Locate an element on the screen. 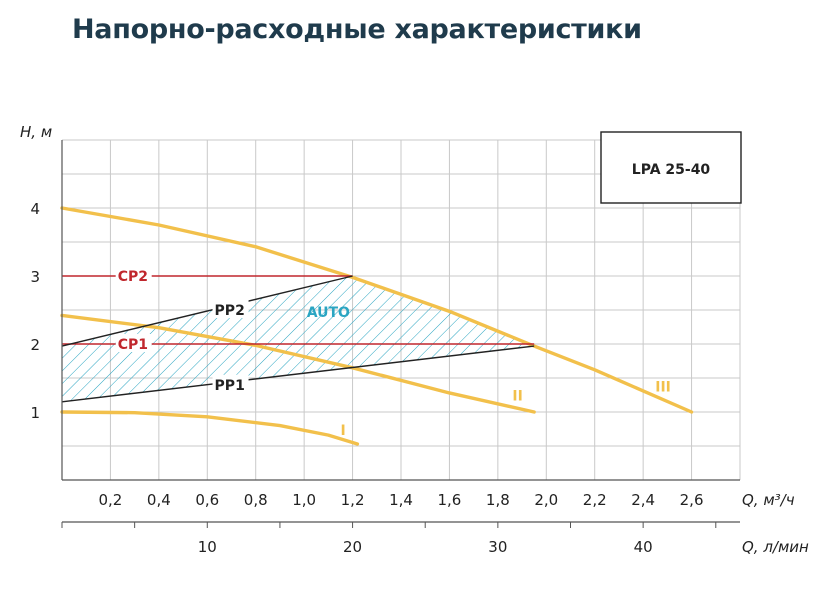  curve-ii is located at coordinates (298, 363).